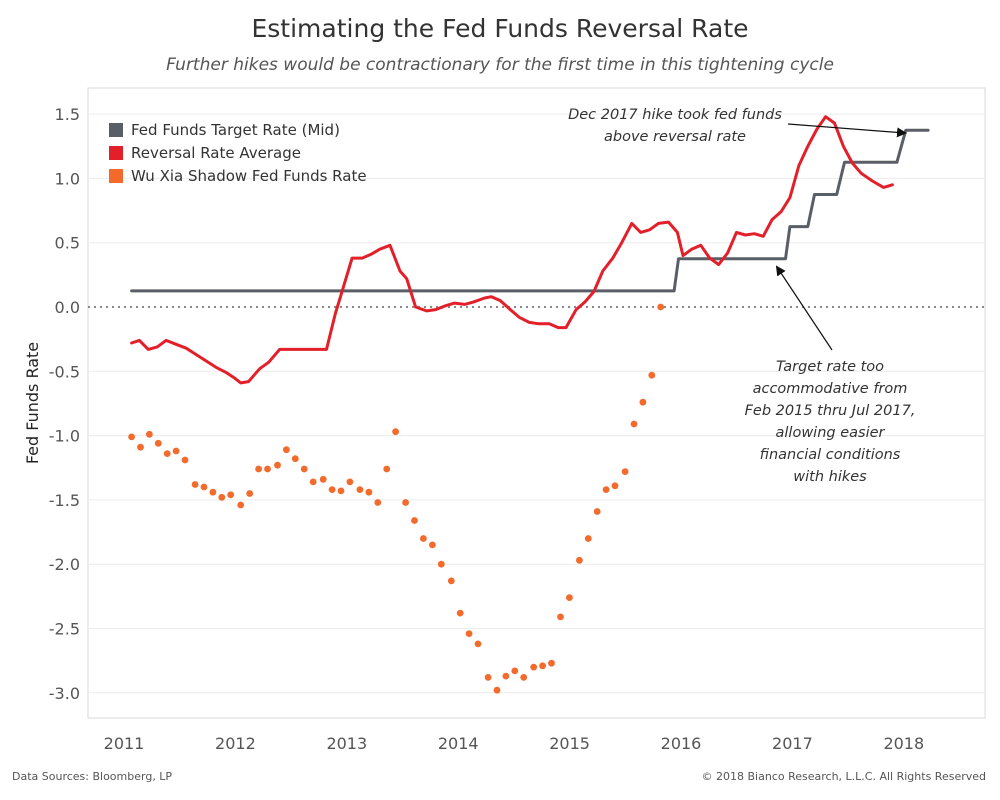 The image size is (1000, 800). What do you see at coordinates (681, 743) in the screenshot?
I see `x-tick-label: 2016` at bounding box center [681, 743].